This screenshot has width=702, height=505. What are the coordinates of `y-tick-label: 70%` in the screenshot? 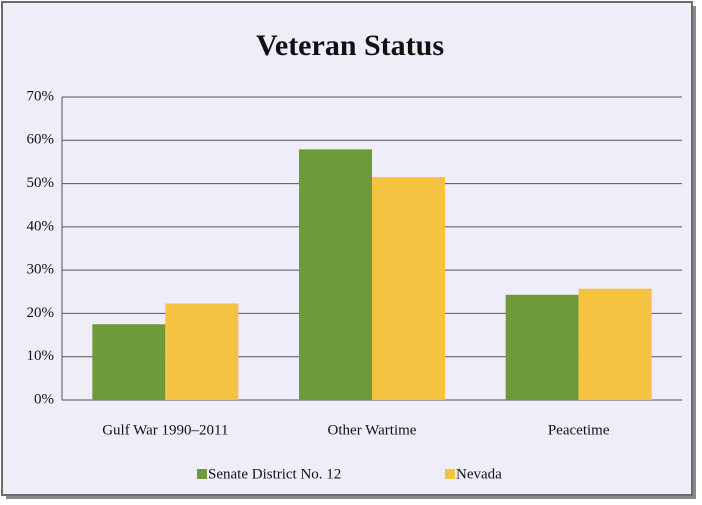 It's located at (41, 96).